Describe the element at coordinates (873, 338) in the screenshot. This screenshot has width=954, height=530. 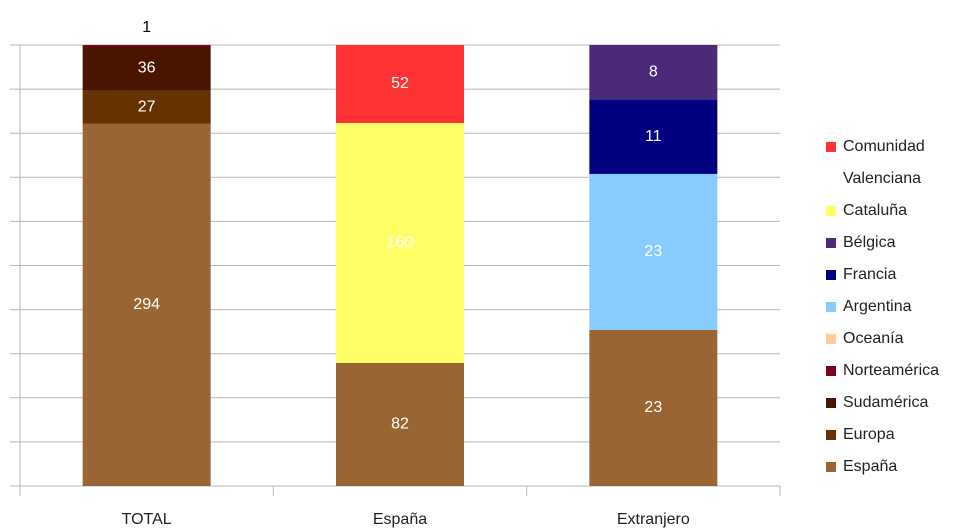
I see `legend-label: Oceanía` at that location.